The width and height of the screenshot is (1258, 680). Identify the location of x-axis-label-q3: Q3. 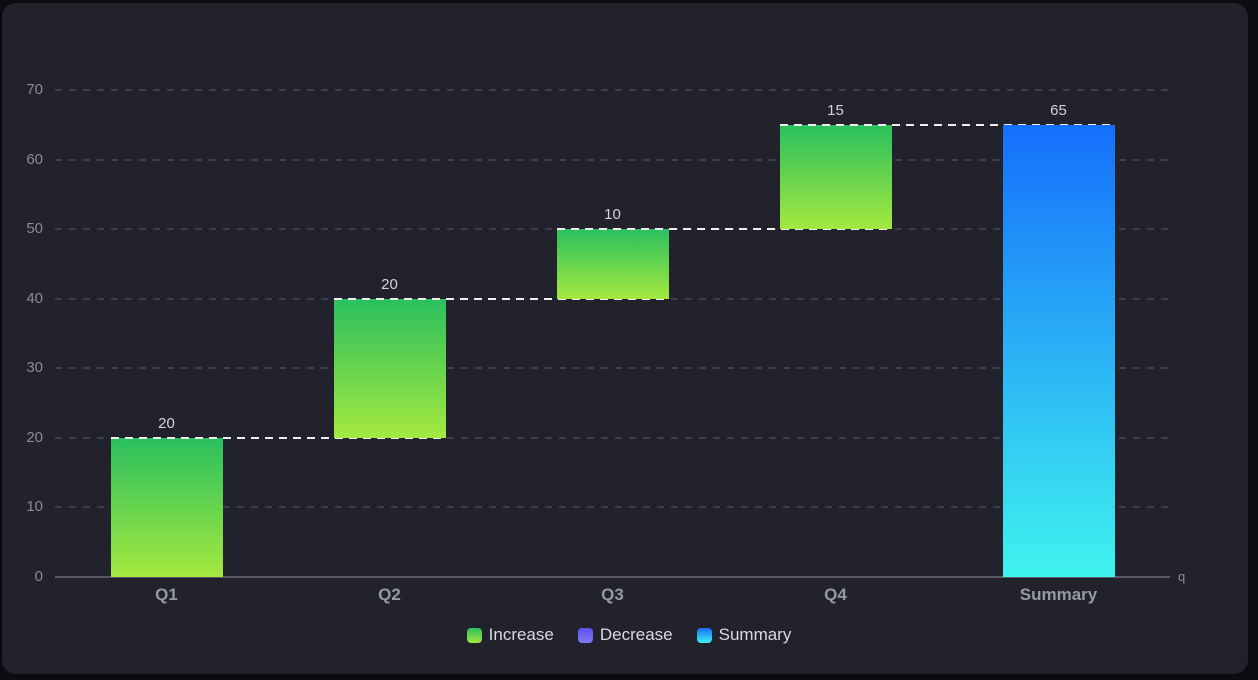
(612, 594).